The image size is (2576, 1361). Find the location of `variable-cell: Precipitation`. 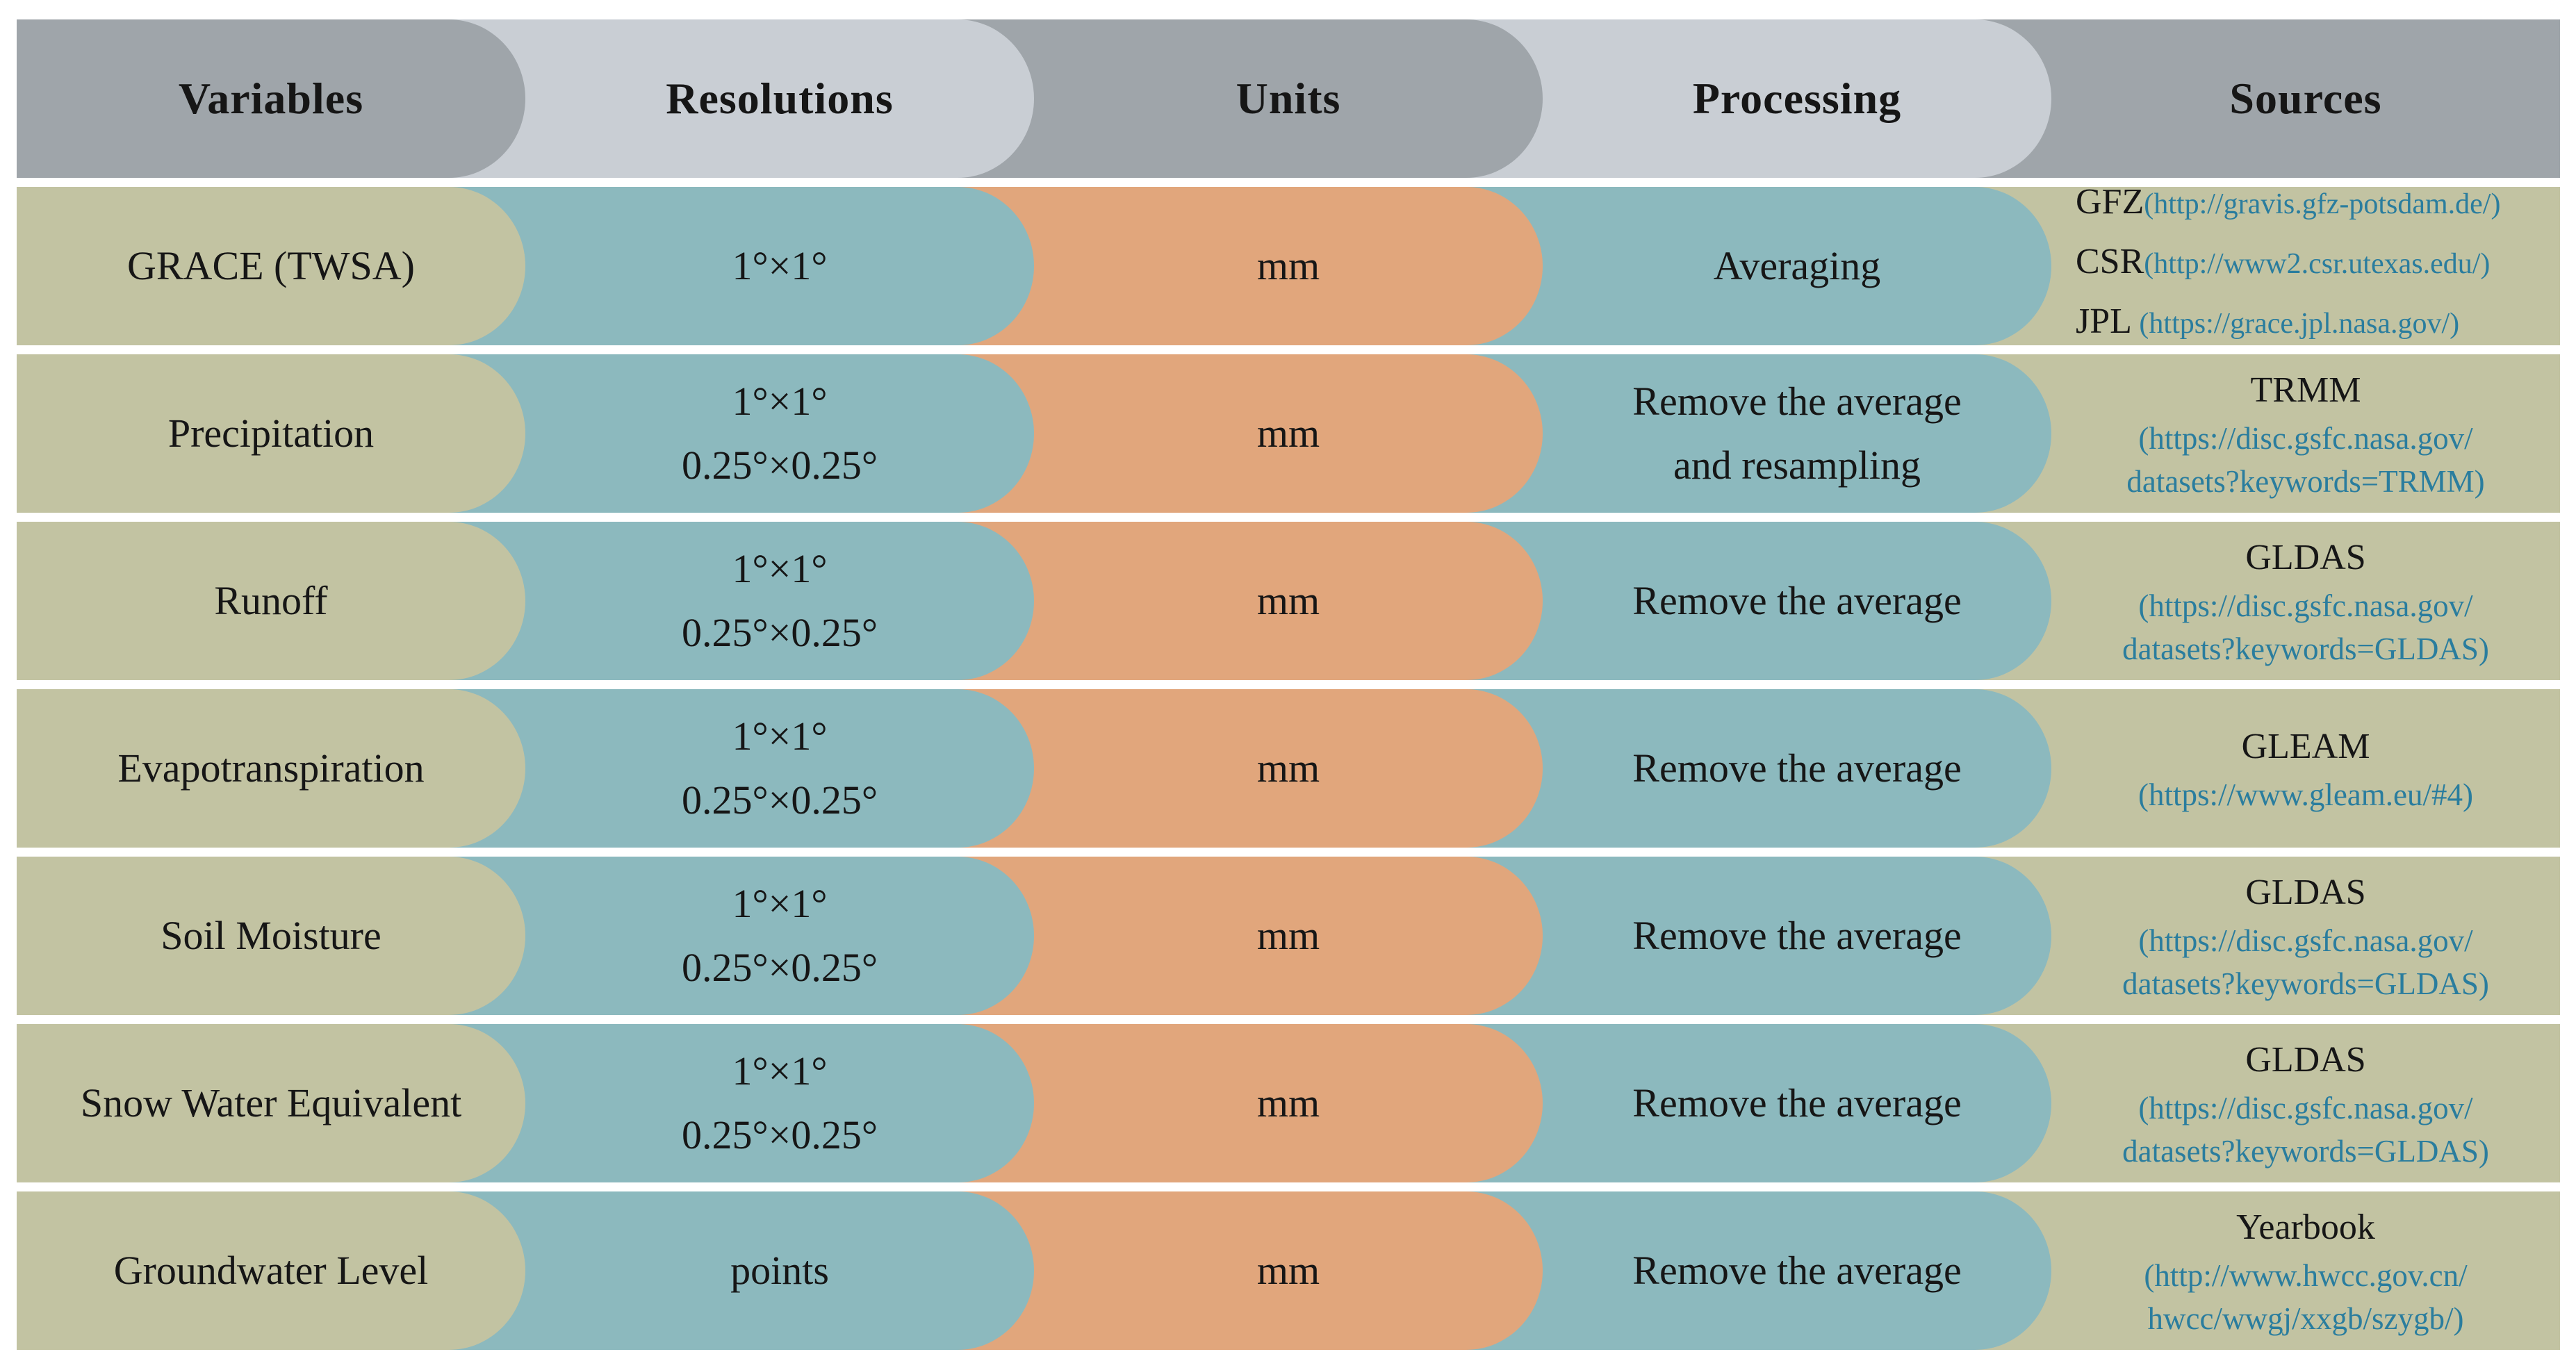

variable-cell: Precipitation is located at coordinates (271, 433).